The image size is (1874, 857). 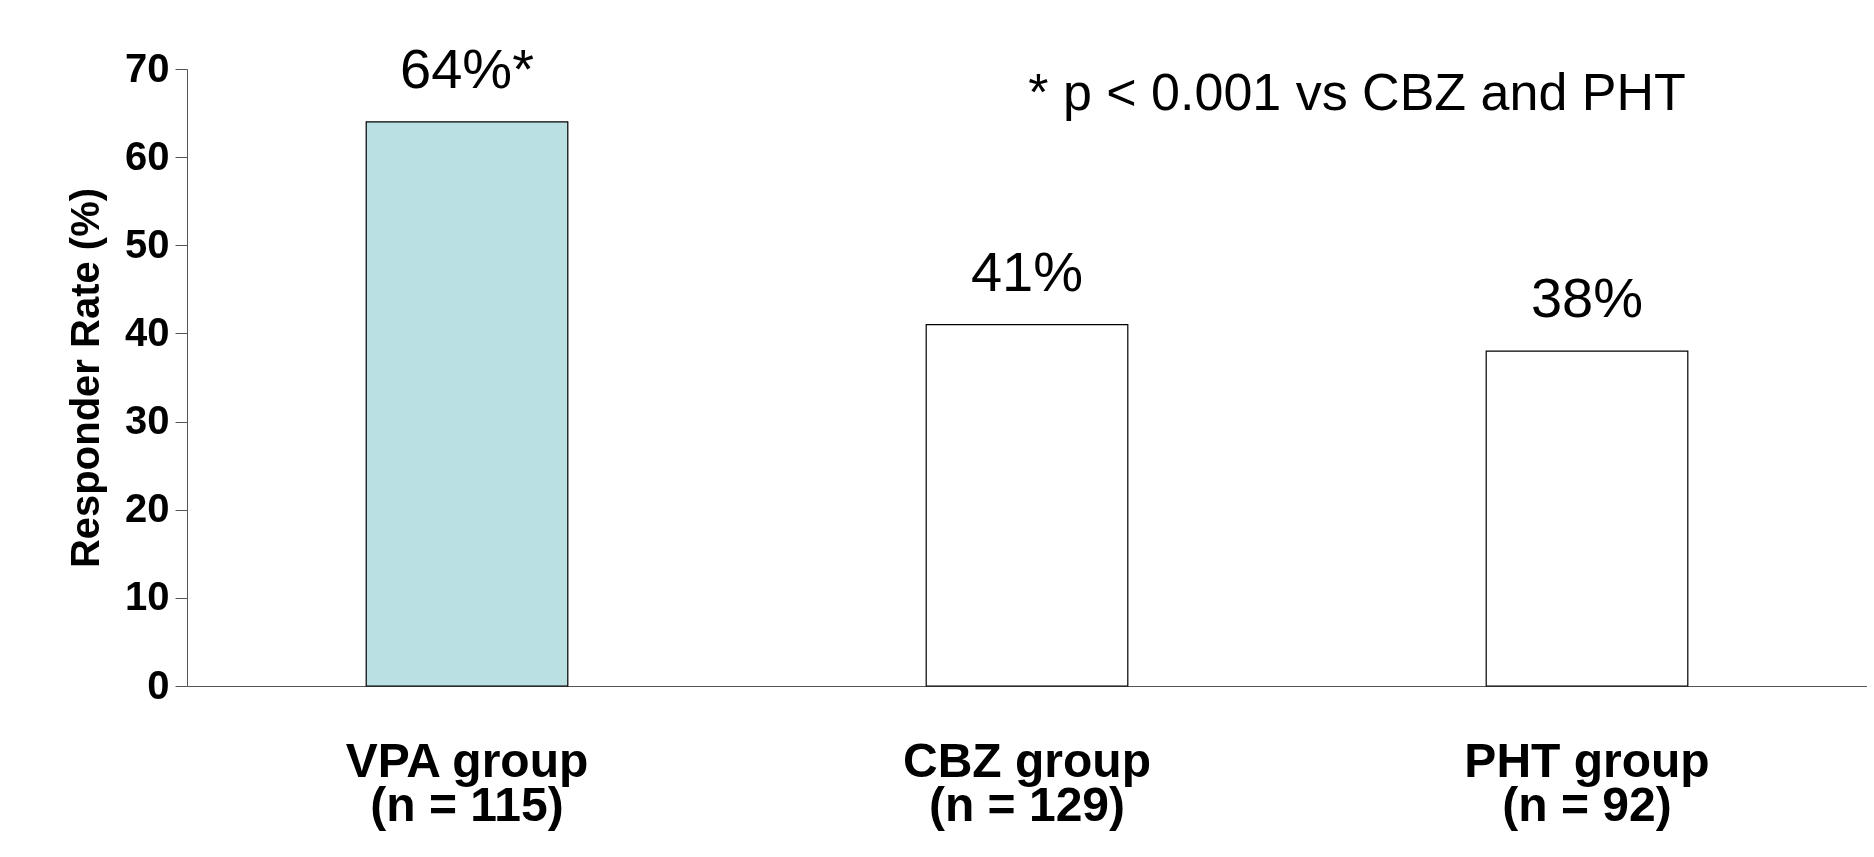 What do you see at coordinates (467, 68) in the screenshot?
I see `data-label: 64%*` at bounding box center [467, 68].